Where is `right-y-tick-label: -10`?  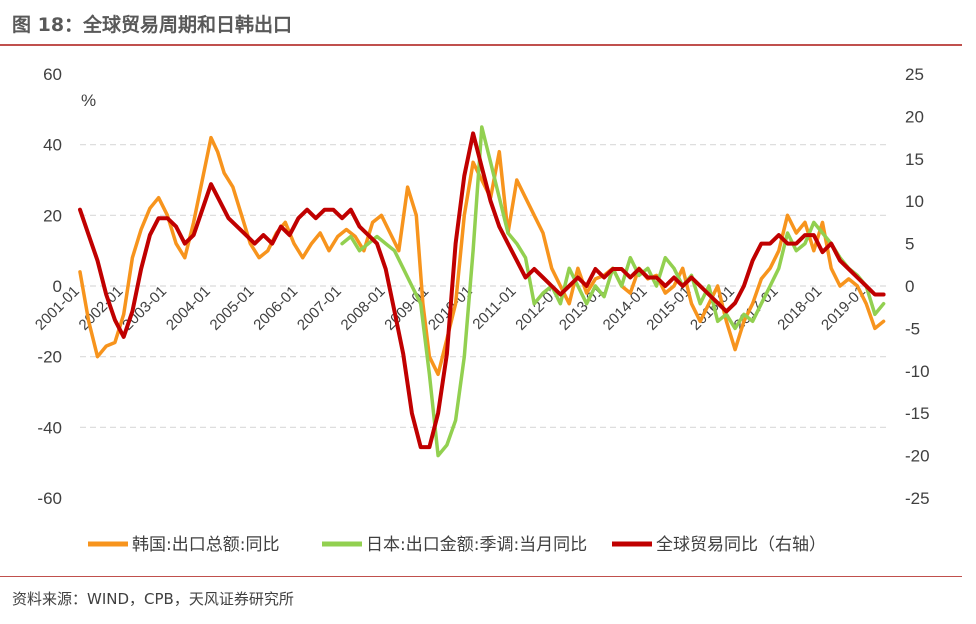 right-y-tick-label: -10 is located at coordinates (917, 371).